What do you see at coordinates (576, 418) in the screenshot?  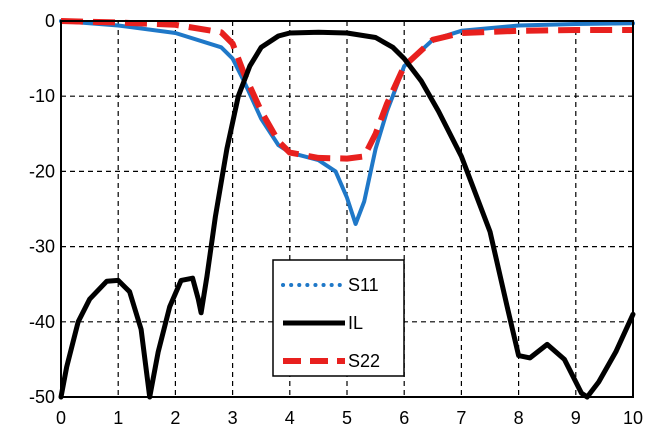 I see `x-tick-label: 9` at bounding box center [576, 418].